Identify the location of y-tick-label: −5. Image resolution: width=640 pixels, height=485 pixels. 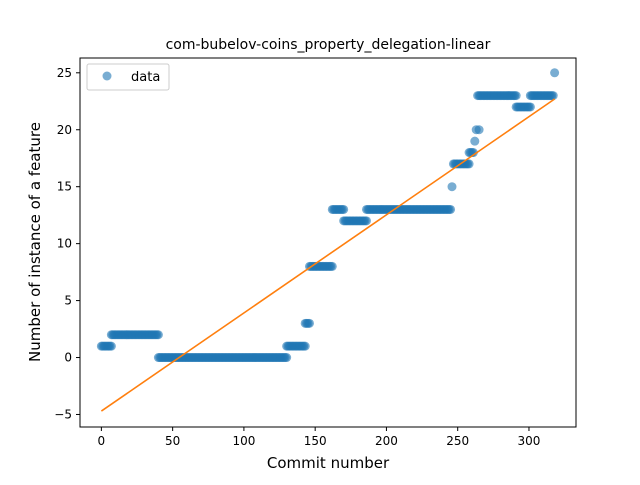
(63, 414).